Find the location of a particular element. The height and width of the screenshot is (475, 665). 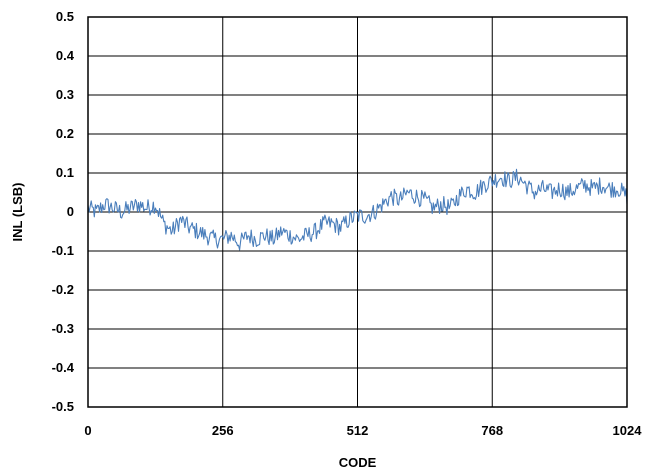

x-tick-label: 256 is located at coordinates (223, 430).